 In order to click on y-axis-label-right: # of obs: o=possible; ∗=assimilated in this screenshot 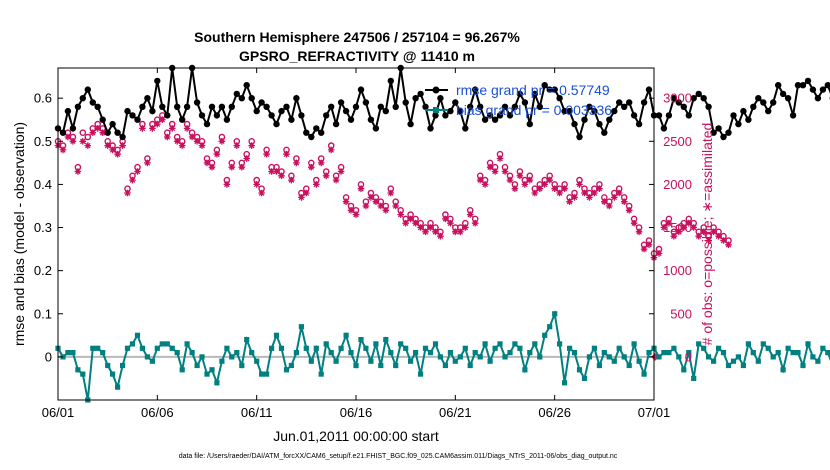, I will do `click(707, 234)`.